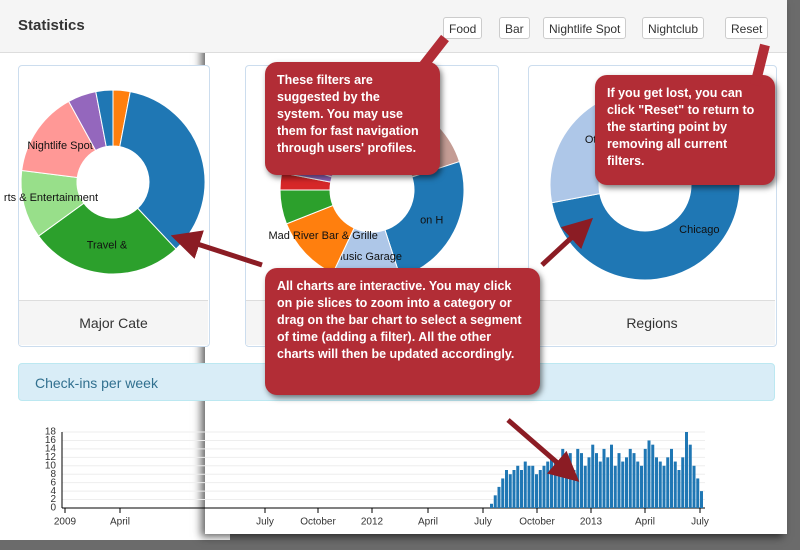 This screenshot has height=550, width=800. I want to click on slice-label: Nightlife Spot, so click(59, 146).